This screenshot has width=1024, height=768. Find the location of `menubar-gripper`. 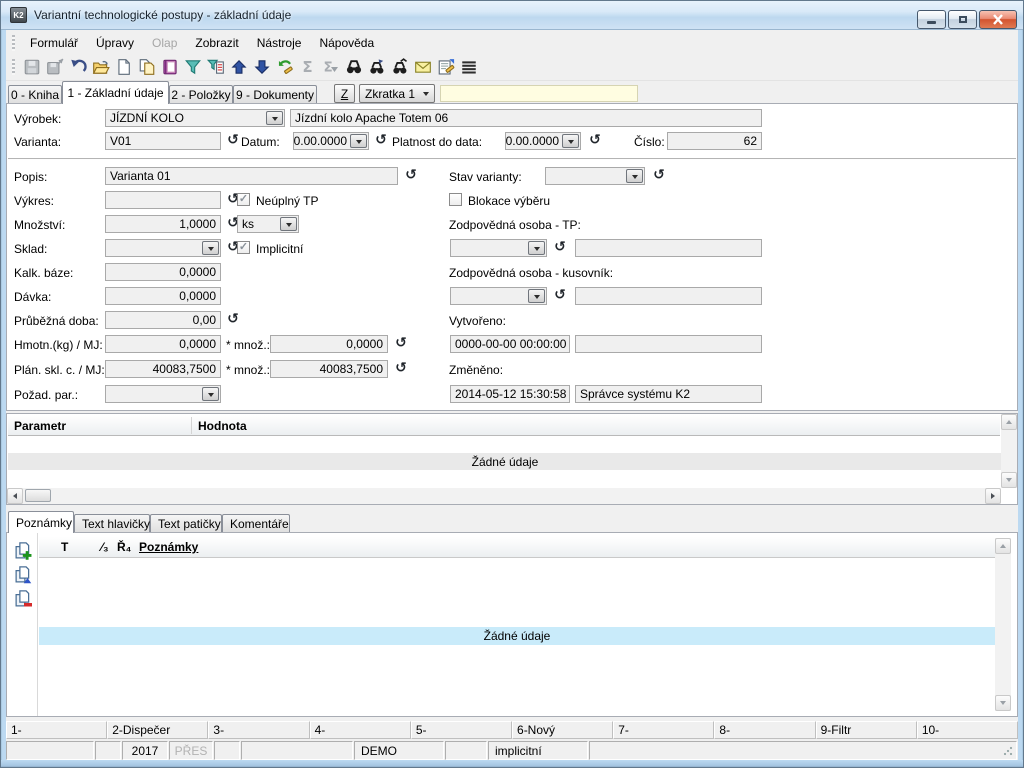

menubar-gripper is located at coordinates (13, 42).